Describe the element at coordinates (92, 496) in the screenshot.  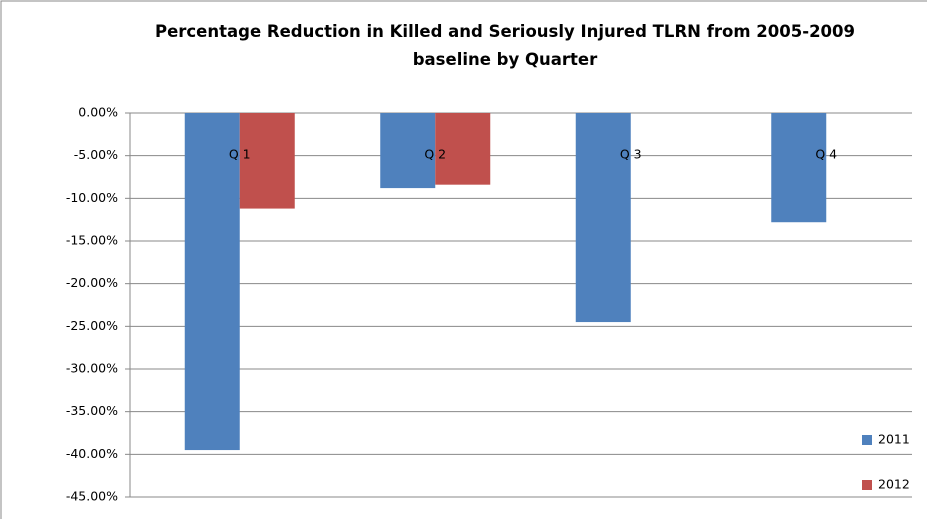
I see `y-tick-label: -45.00%` at that location.